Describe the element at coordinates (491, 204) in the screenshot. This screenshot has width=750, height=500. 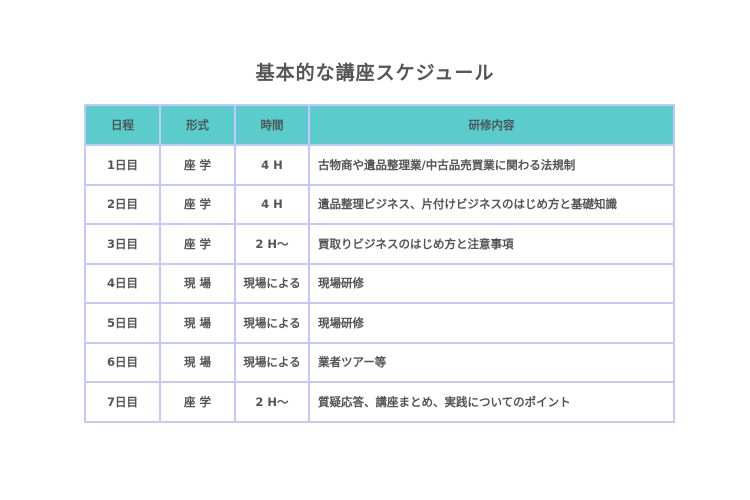
I see `content-cell: 遺品整理ビジネス、片付けビジネスのはじめ方と基礎知識` at that location.